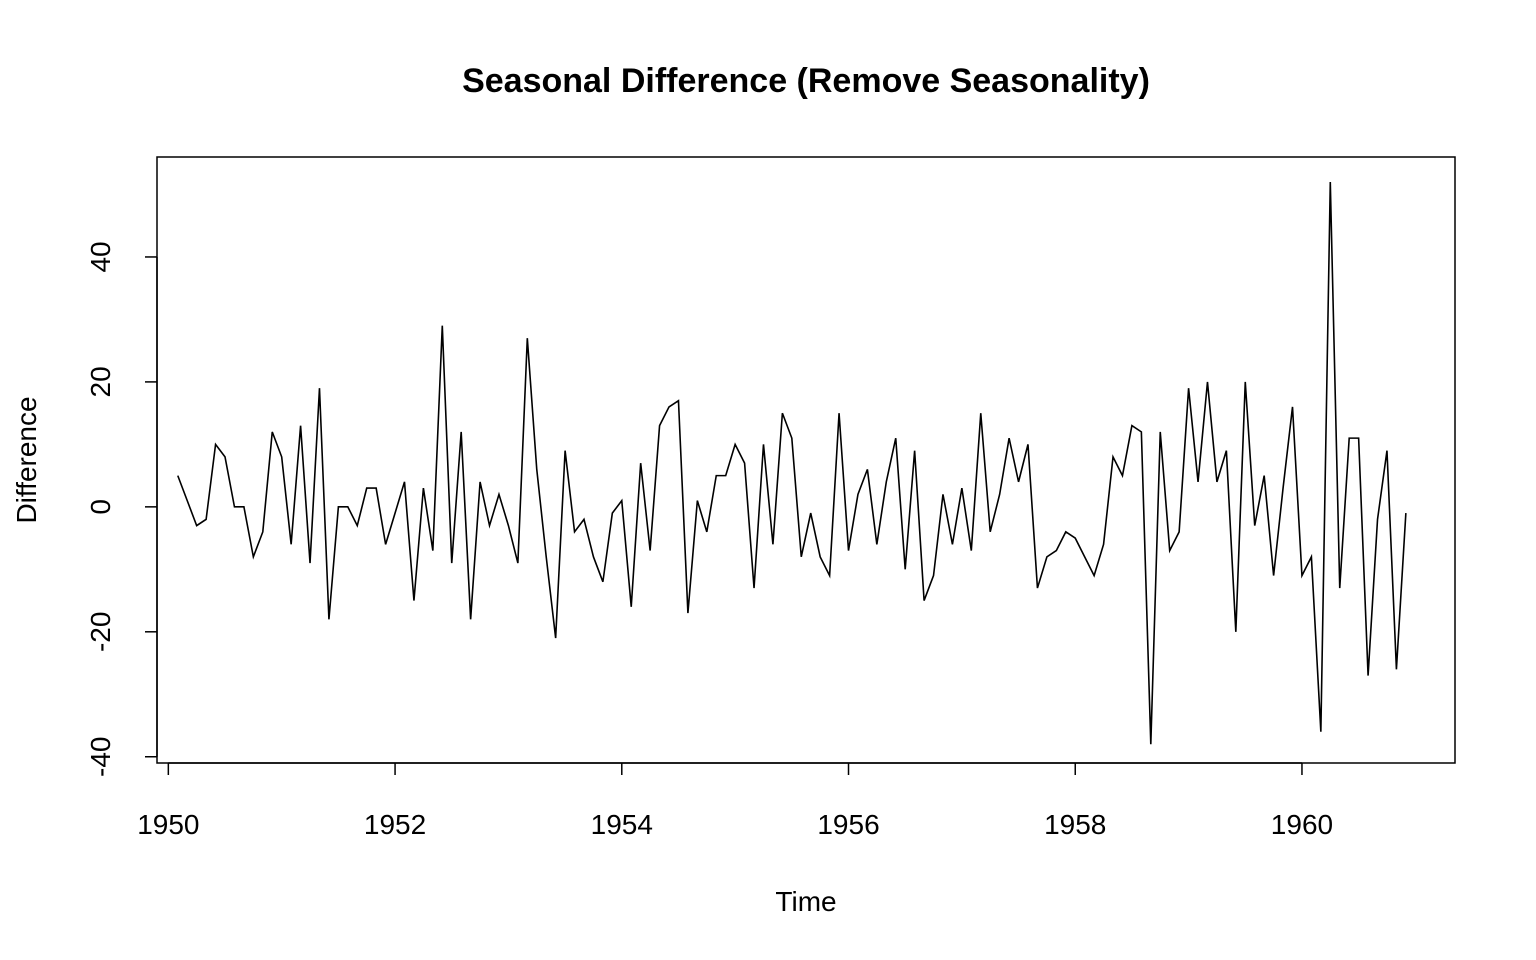  What do you see at coordinates (735, 801) in the screenshot?
I see `x-axis: 1950 1952 1954 1956 1958 1960` at bounding box center [735, 801].